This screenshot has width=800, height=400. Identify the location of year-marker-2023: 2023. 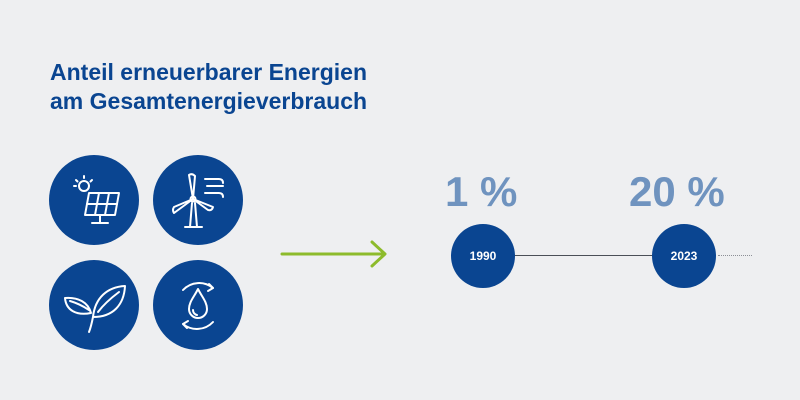
(684, 256).